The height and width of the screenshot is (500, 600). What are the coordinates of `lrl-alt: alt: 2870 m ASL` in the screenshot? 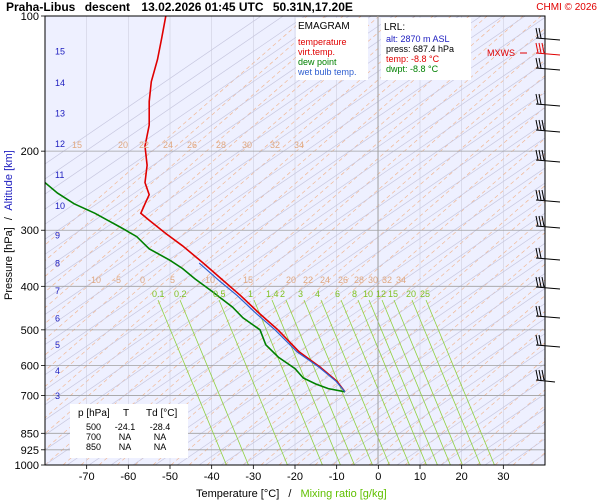 It's located at (418, 39).